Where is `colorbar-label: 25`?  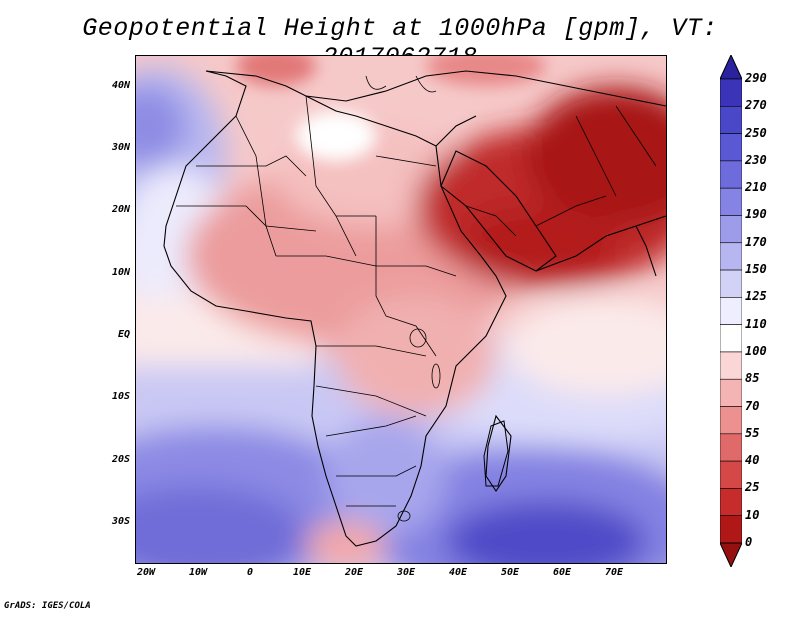
colorbar-label: 25 is located at coordinates (752, 487).